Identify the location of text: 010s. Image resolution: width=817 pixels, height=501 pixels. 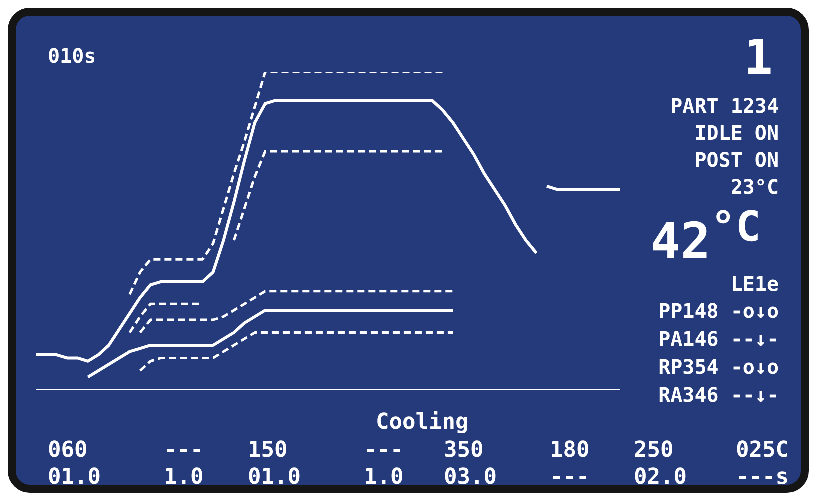
(72, 56).